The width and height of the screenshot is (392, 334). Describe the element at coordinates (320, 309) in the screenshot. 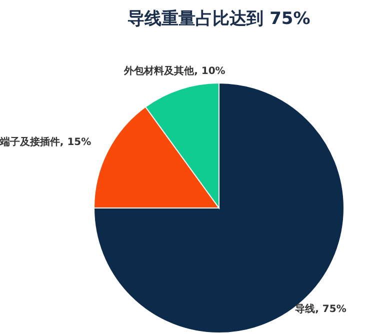

I see `slice-label: 导线, 75%` at that location.